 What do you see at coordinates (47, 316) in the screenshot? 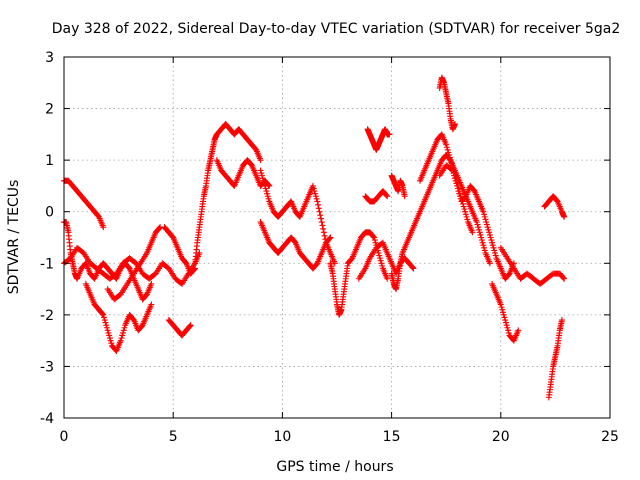
I see `y-tick-label: -2` at bounding box center [47, 316].